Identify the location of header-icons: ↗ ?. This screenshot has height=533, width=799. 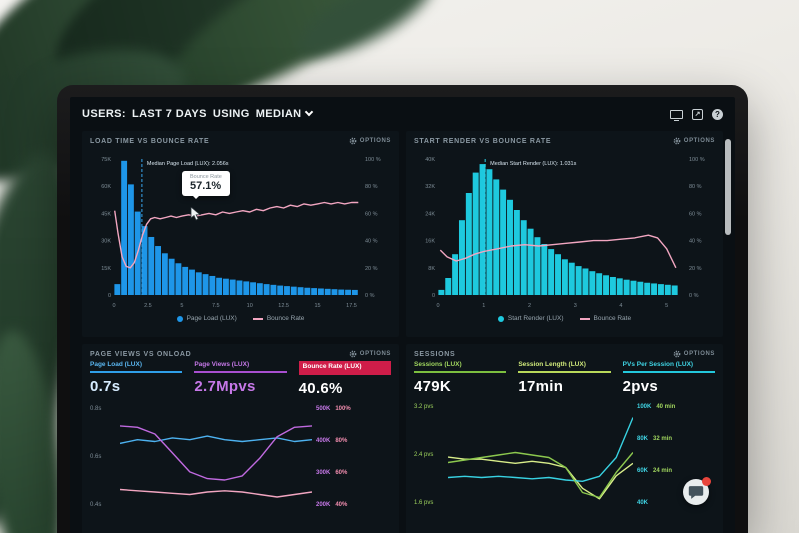
(696, 114).